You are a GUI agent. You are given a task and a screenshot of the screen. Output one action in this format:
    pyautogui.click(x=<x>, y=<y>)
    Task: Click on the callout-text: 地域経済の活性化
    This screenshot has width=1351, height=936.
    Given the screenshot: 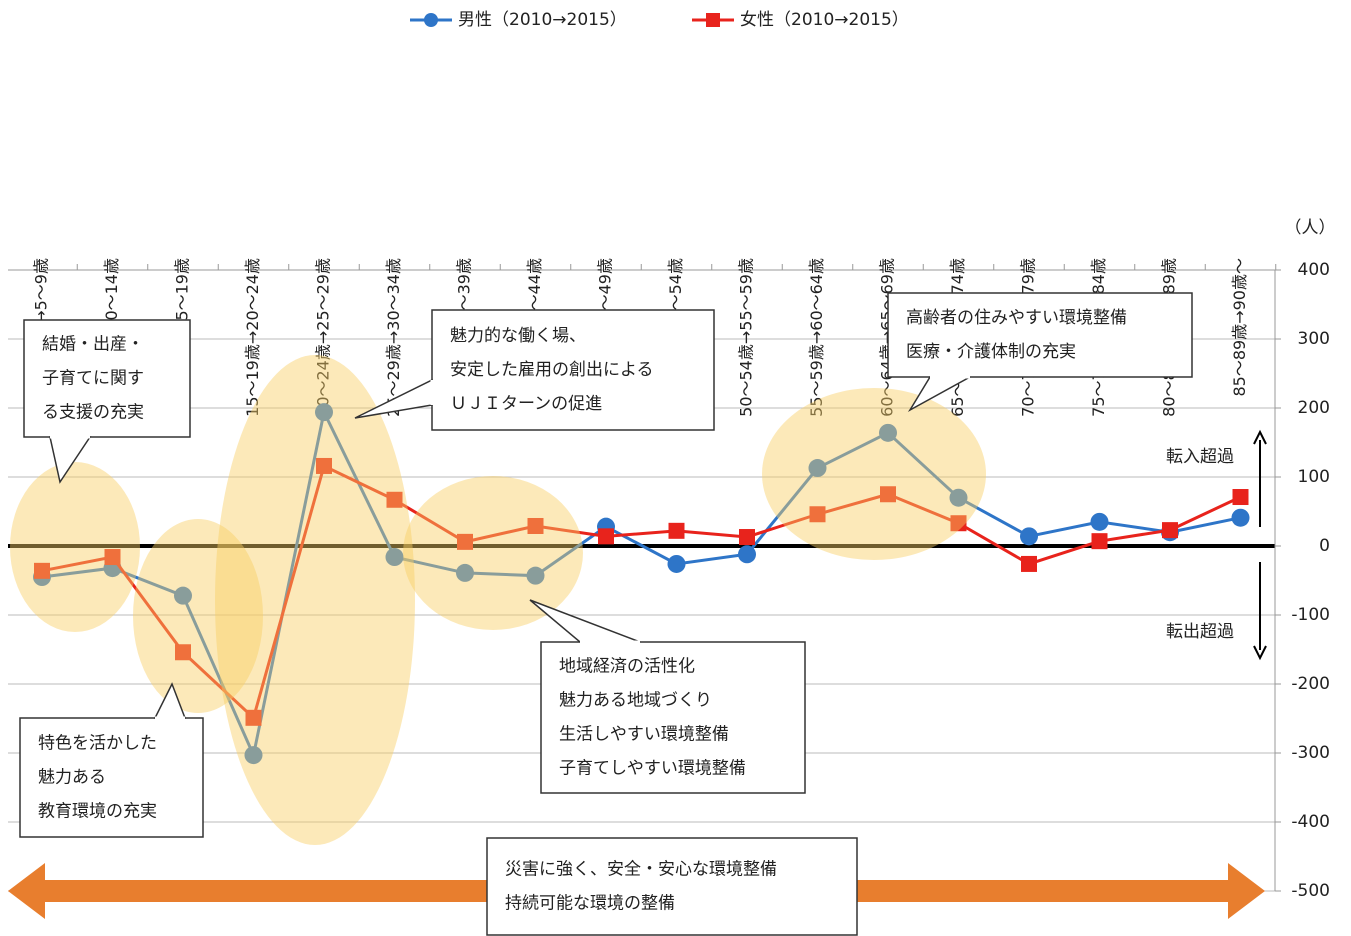 What is the action you would take?
    pyautogui.click(x=627, y=667)
    